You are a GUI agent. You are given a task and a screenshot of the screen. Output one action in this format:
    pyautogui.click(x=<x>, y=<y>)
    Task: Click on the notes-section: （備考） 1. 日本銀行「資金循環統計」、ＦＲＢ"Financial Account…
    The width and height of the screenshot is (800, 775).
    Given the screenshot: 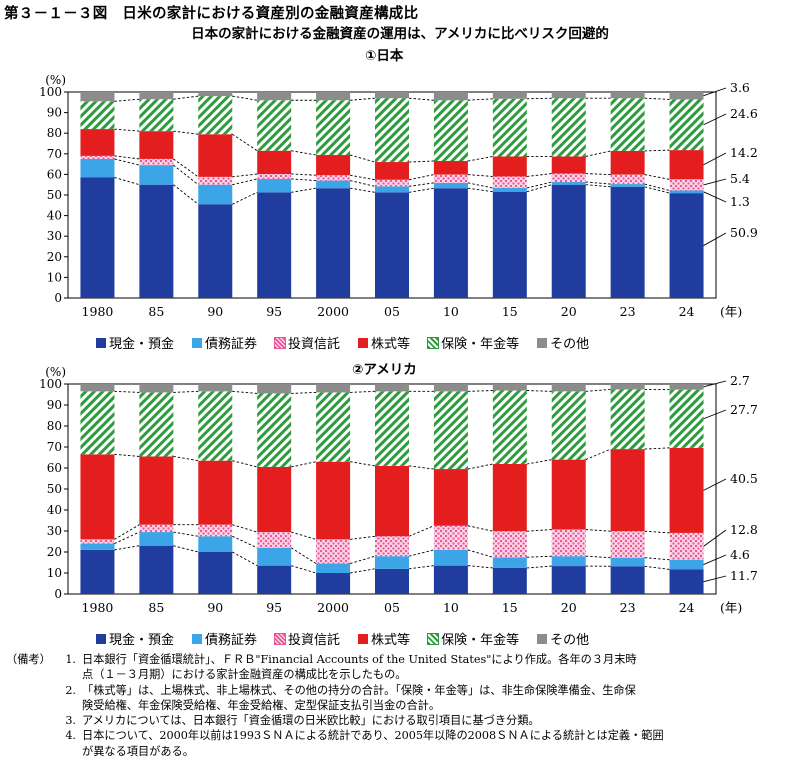 What is the action you would take?
    pyautogui.click(x=335, y=705)
    